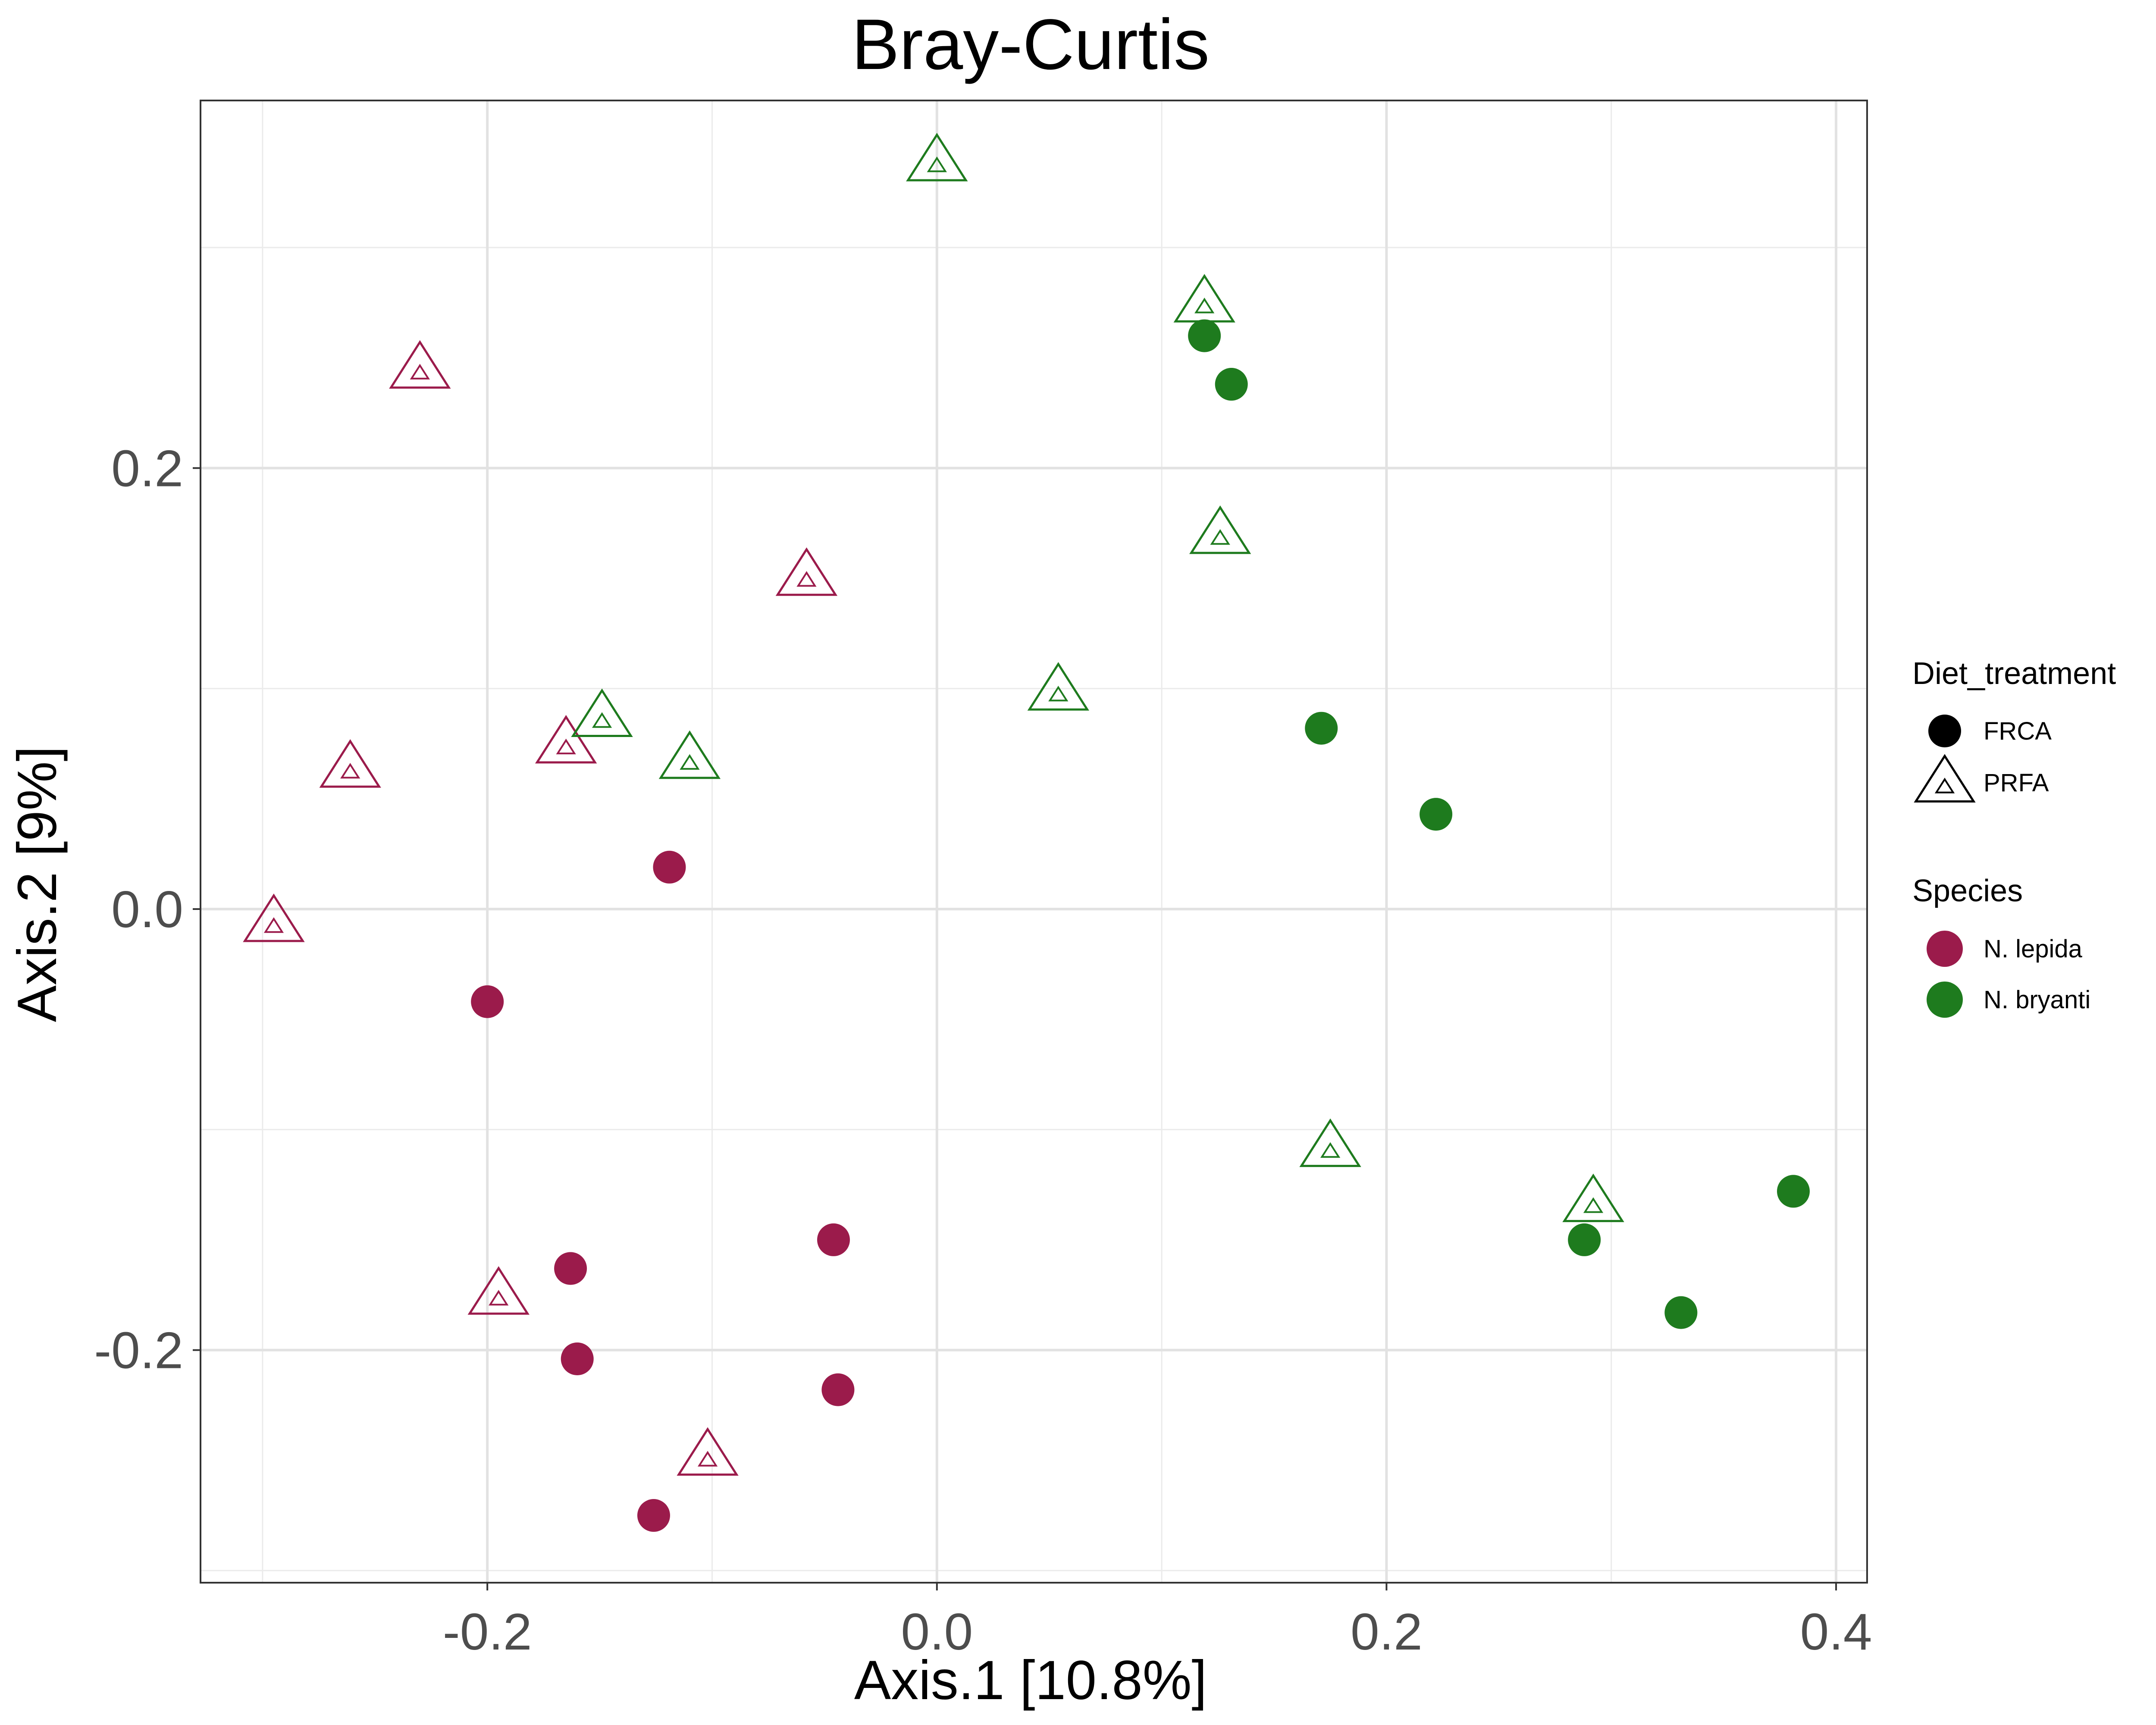 This screenshot has height=1725, width=2156. I want to click on legend-label-species: N. bryanti, so click(2037, 1000).